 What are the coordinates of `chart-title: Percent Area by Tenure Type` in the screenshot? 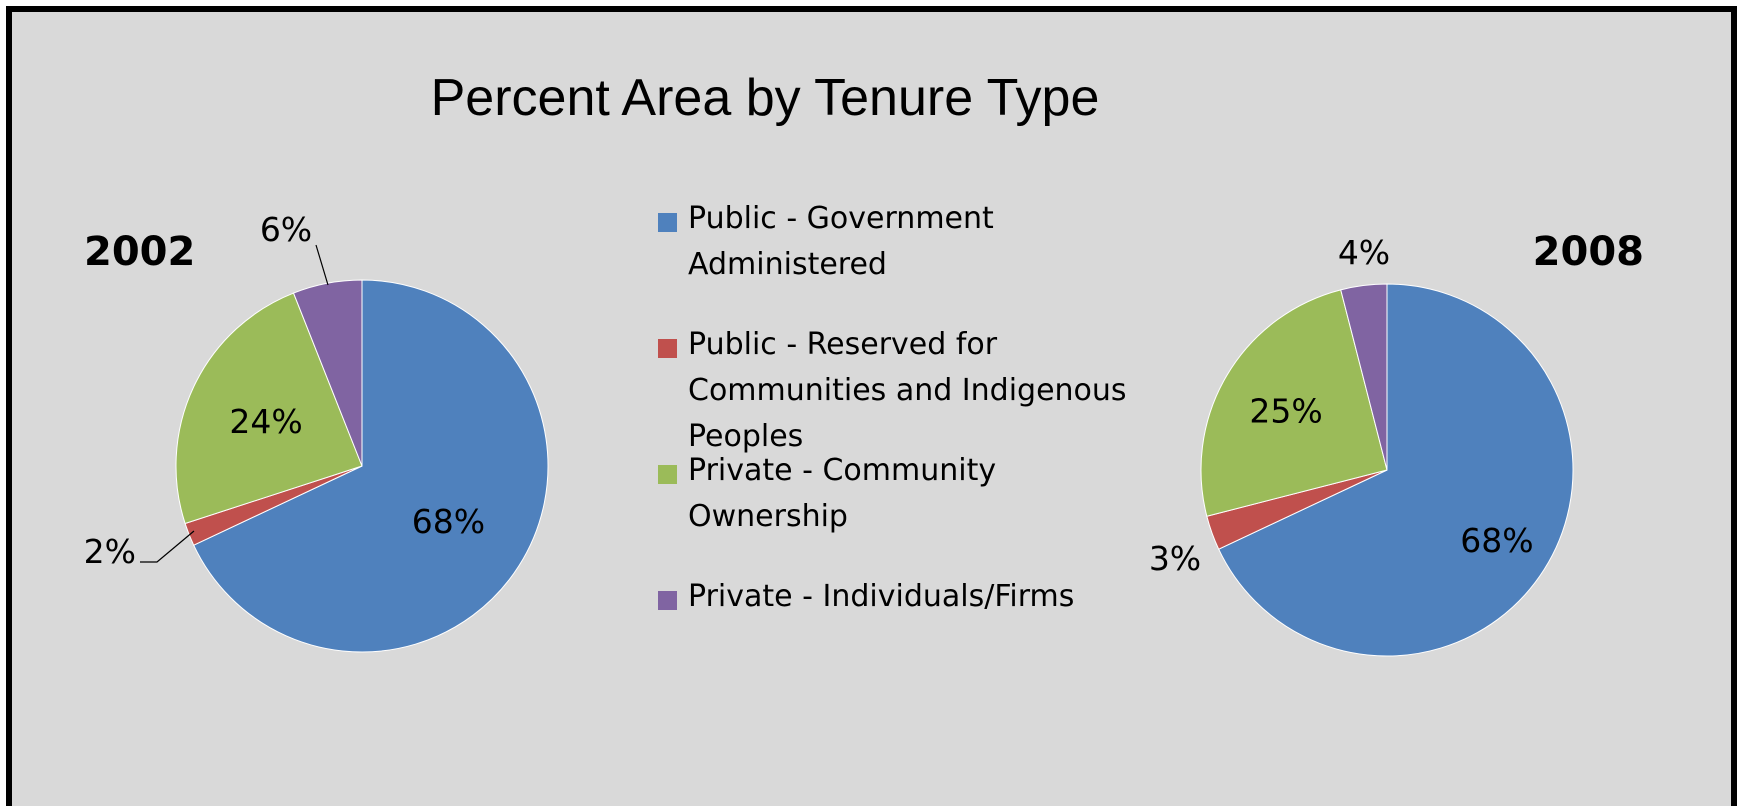 It's located at (765, 98).